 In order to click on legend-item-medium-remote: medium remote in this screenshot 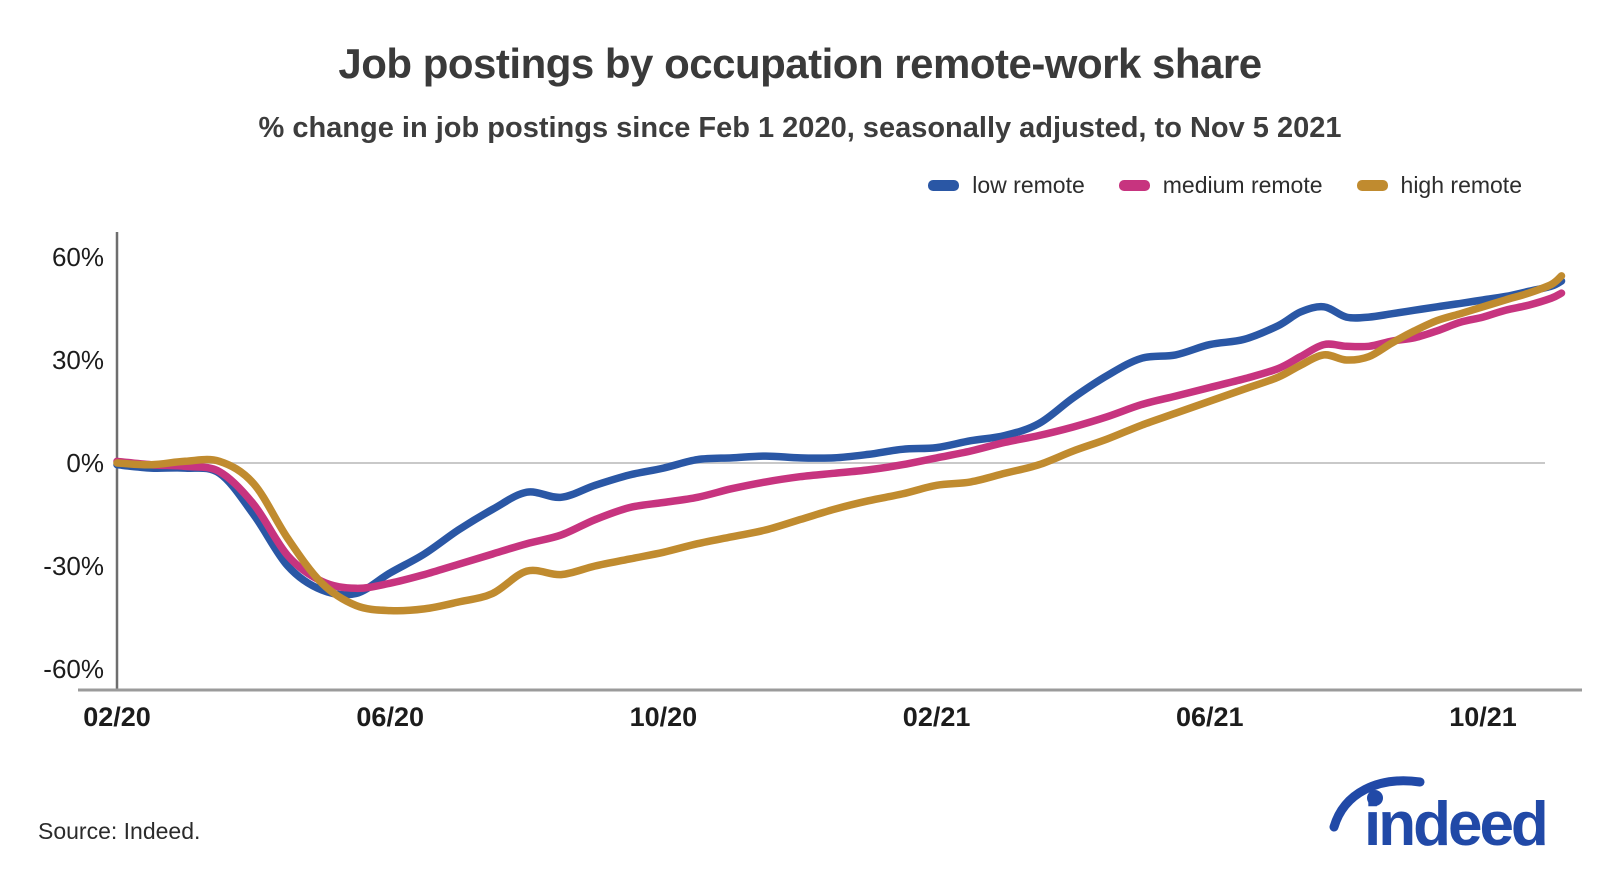, I will do `click(1220, 185)`.